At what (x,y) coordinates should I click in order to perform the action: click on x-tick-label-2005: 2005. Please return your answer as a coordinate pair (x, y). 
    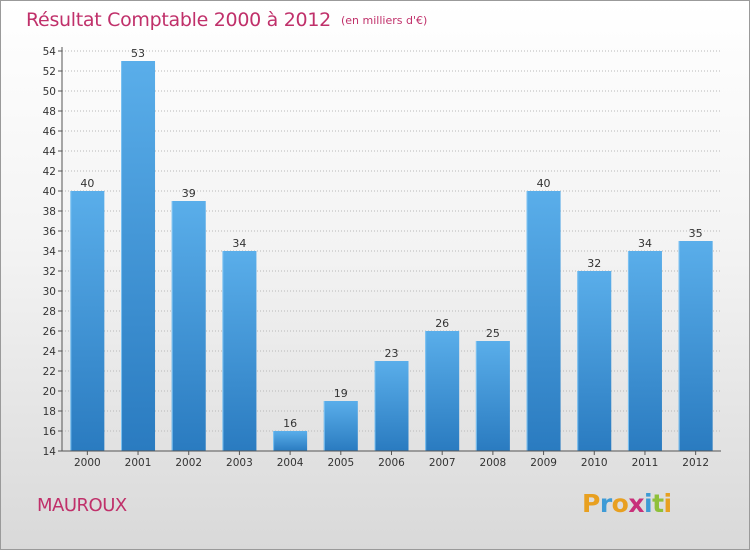
    Looking at the image, I should click on (340, 463).